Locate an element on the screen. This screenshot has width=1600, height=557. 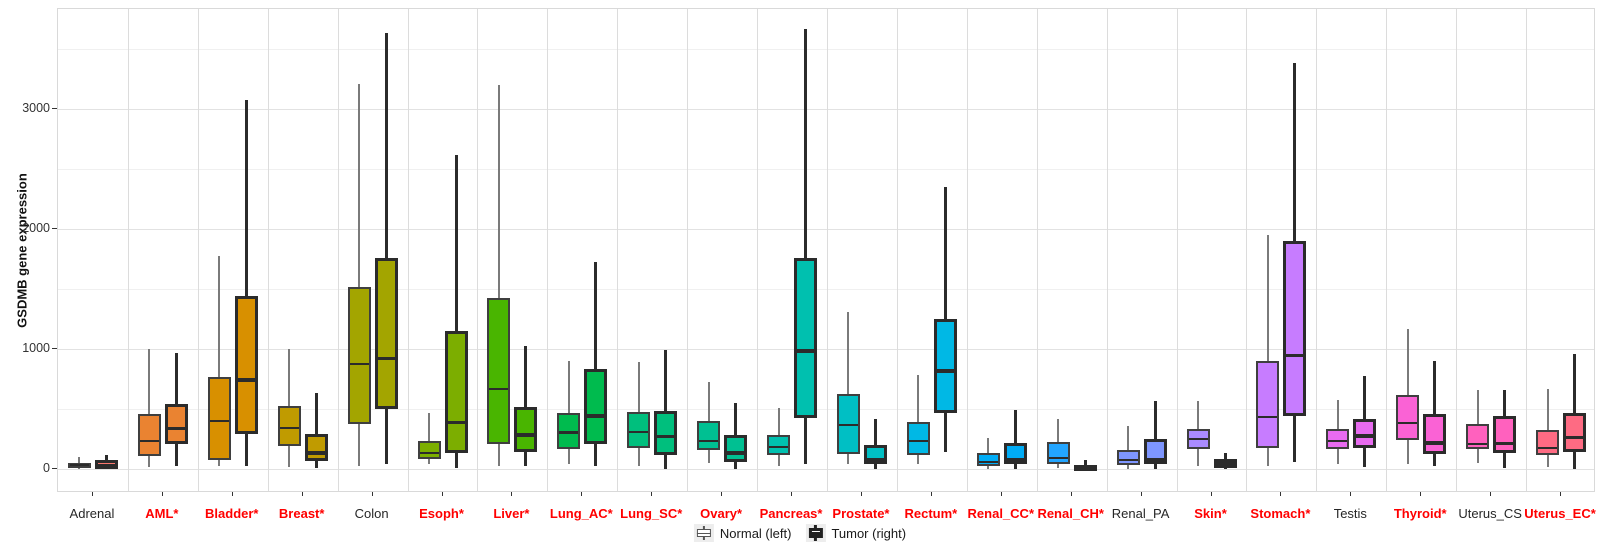
x-axis-label: Skin* is located at coordinates (1210, 513).